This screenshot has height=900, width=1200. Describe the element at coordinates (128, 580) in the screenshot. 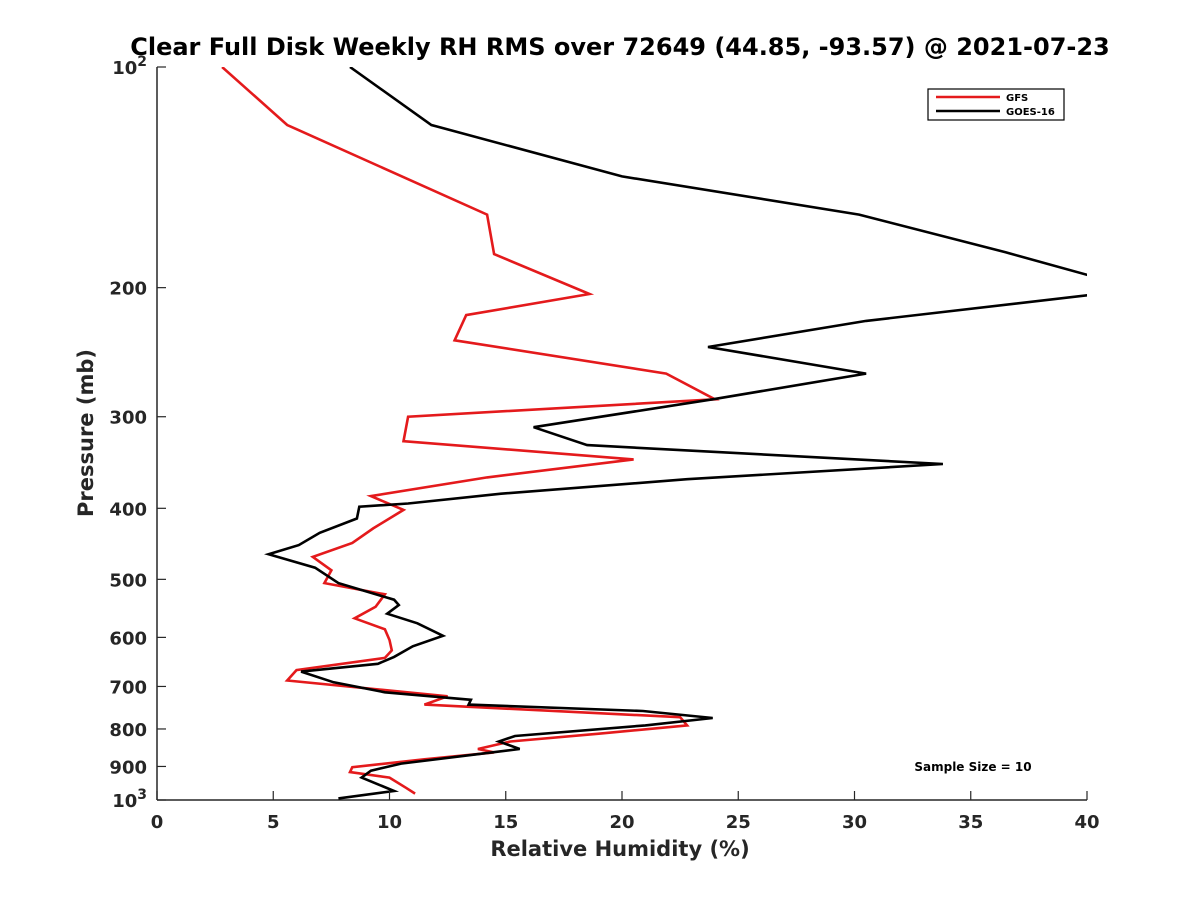

I see `y-tick-label: 500` at that location.